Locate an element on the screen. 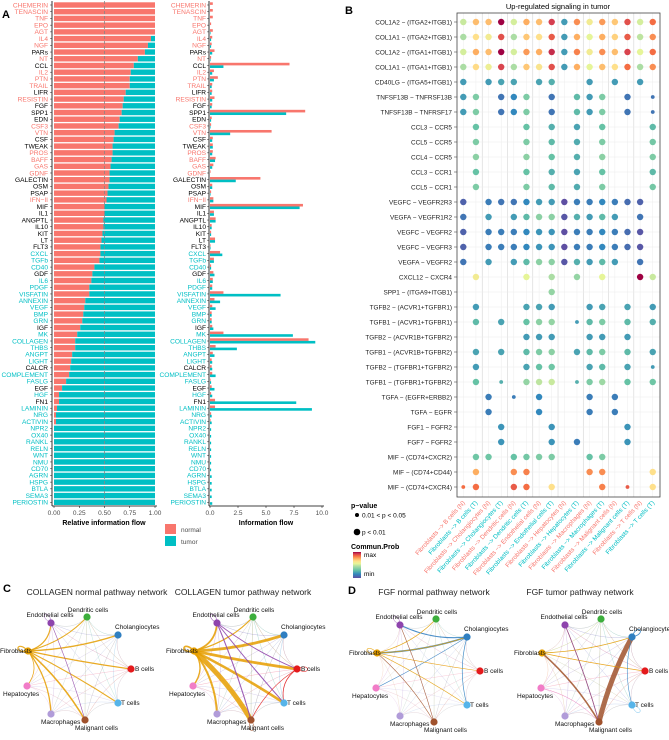  interaction-label: TNFSF13B − TNFRSF17 is located at coordinates (417, 112).